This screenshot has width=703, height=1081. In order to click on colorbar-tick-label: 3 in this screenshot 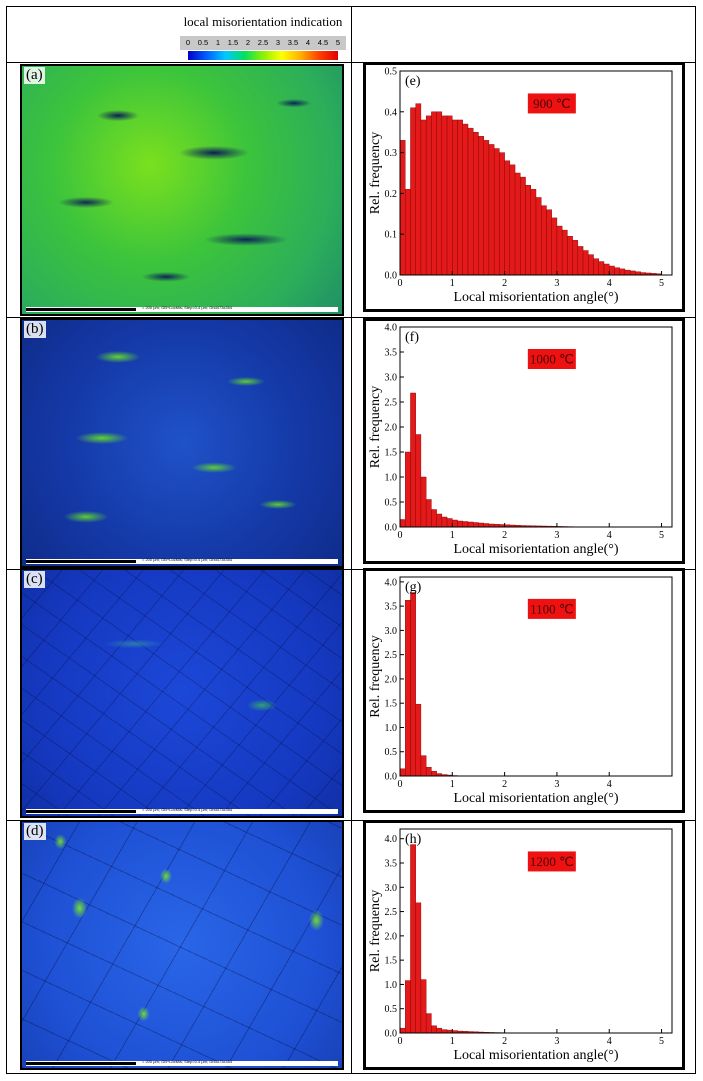, I will do `click(278, 42)`.